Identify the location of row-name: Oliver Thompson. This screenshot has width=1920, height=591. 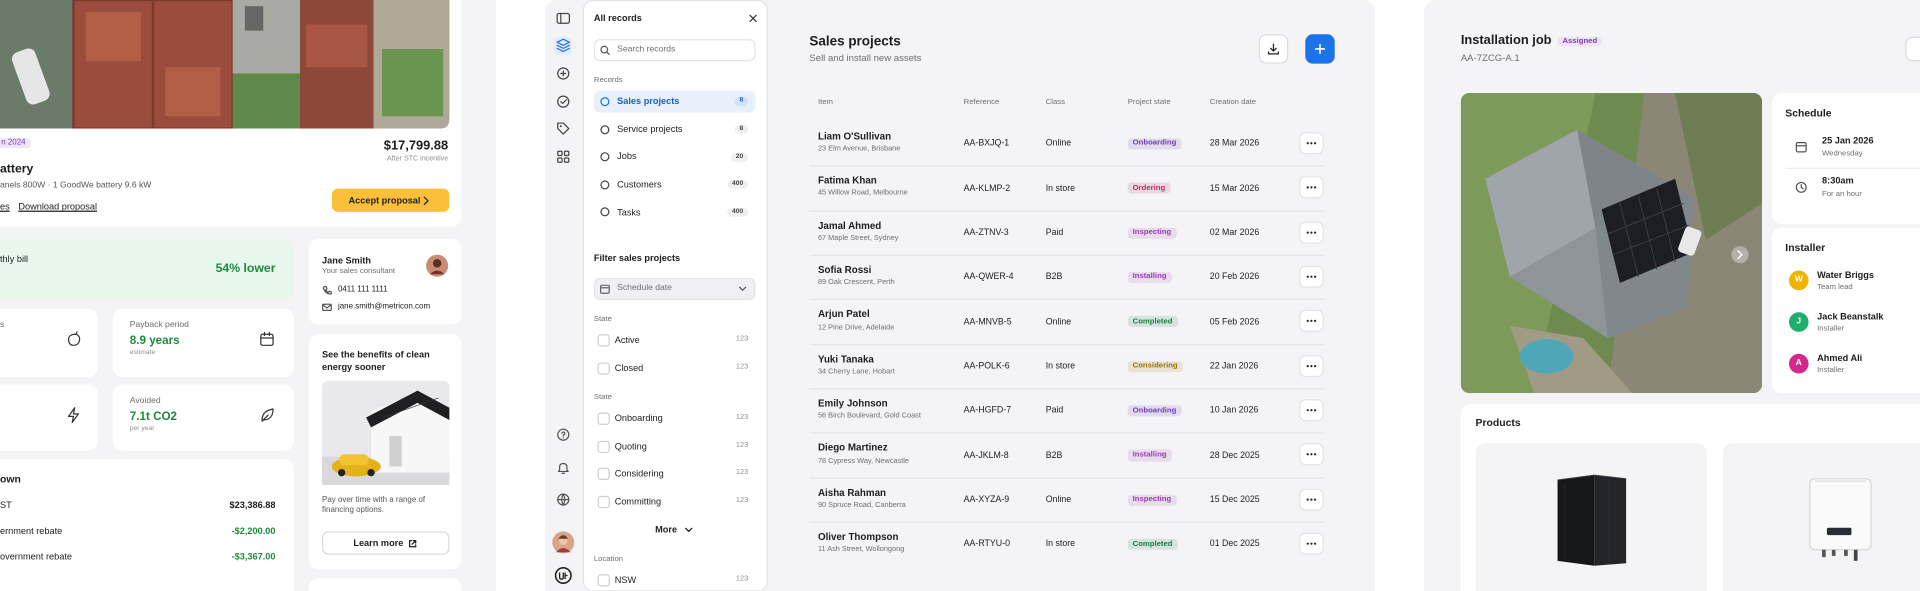
(858, 537).